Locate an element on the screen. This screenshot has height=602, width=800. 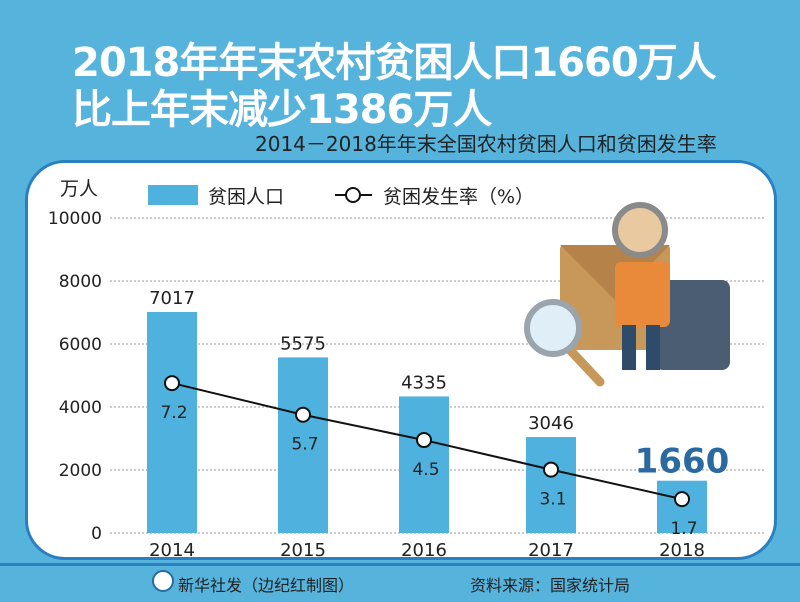
rate-value-label: 3.1 is located at coordinates (552, 500).